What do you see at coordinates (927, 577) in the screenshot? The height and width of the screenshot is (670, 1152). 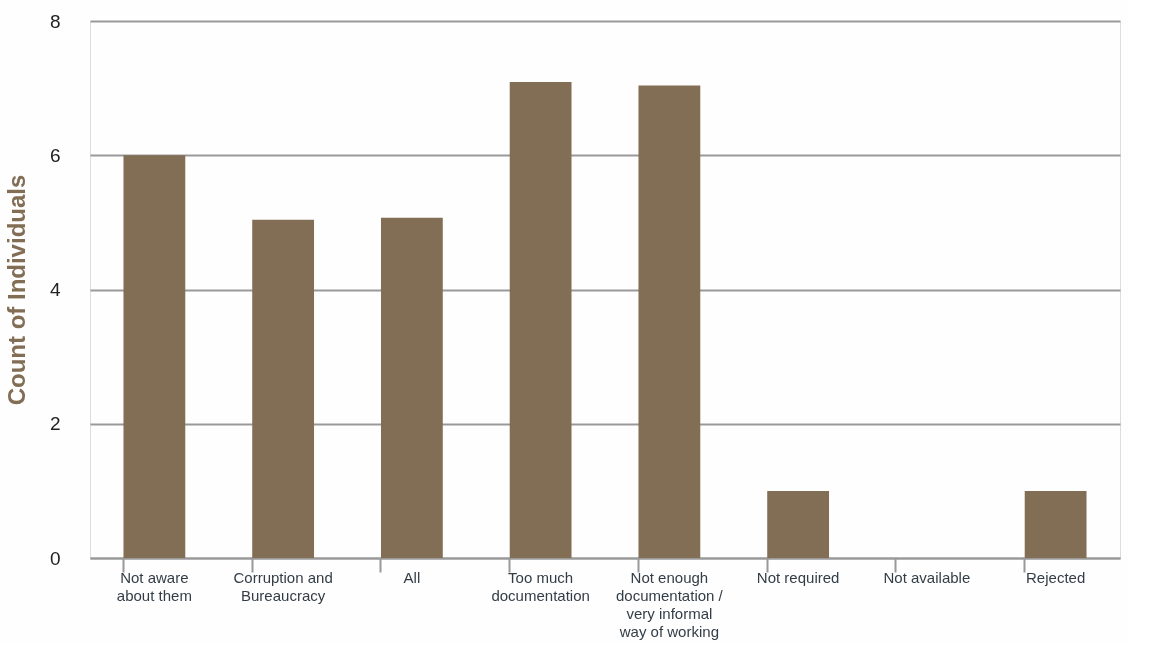 I see `x-tick-label: Not available` at bounding box center [927, 577].